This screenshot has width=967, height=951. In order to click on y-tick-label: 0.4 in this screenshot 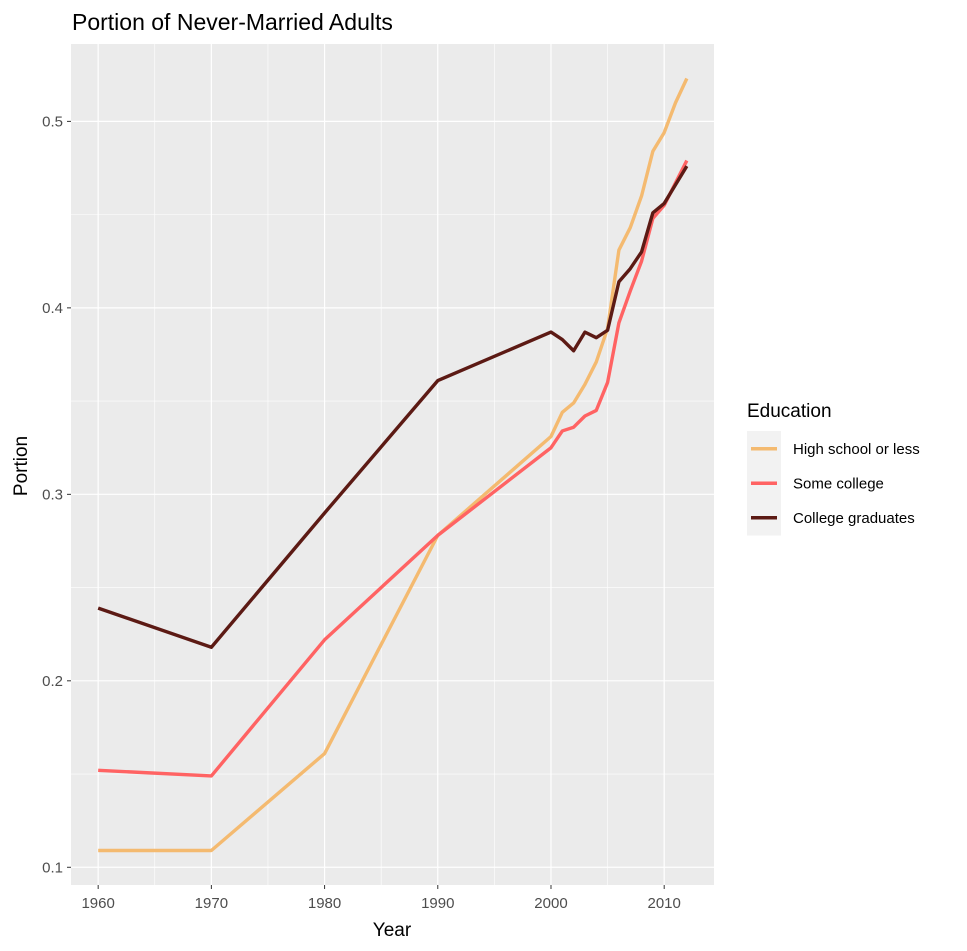, I will do `click(52, 308)`.